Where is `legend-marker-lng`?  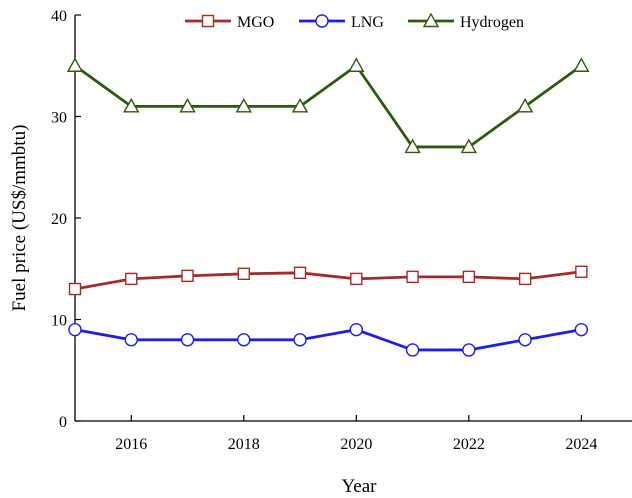
legend-marker-lng is located at coordinates (322, 21).